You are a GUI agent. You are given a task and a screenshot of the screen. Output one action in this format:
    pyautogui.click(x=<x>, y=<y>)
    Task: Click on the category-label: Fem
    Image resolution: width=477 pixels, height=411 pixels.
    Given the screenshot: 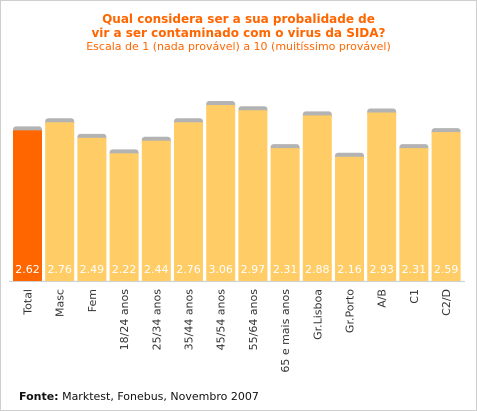 What is the action you would take?
    pyautogui.click(x=92, y=300)
    